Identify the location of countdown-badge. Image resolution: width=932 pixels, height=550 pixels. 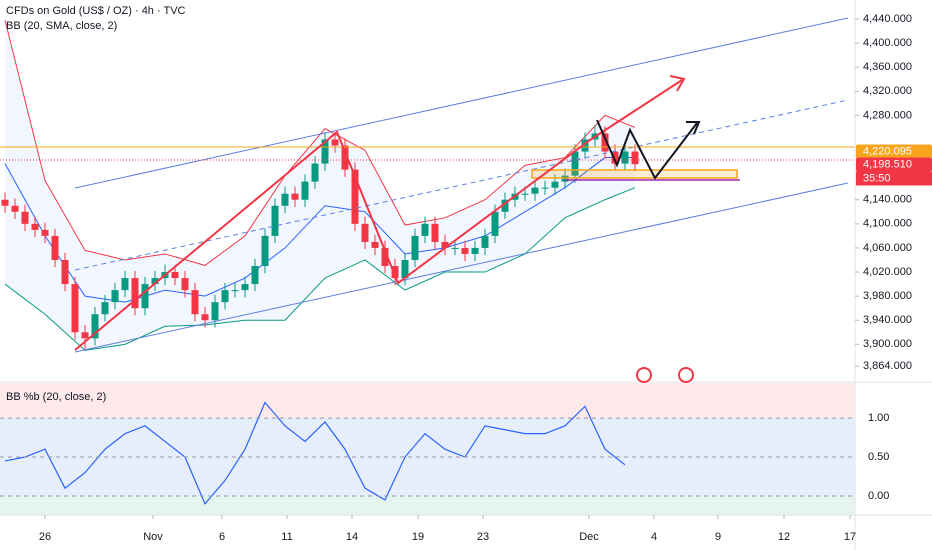
(894, 178).